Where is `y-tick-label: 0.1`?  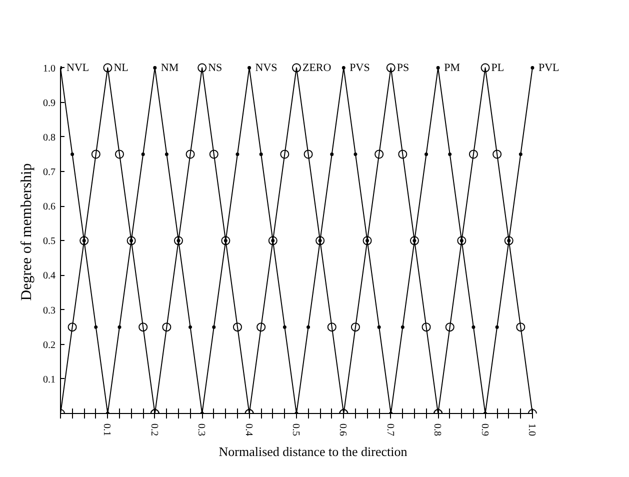 y-tick-label: 0.1 is located at coordinates (49, 380).